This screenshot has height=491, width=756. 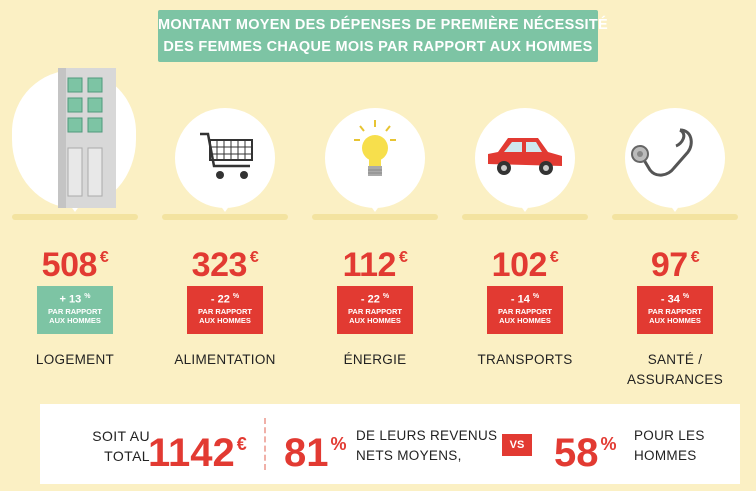 I want to click on light-bulb-icon, so click(x=375, y=148).